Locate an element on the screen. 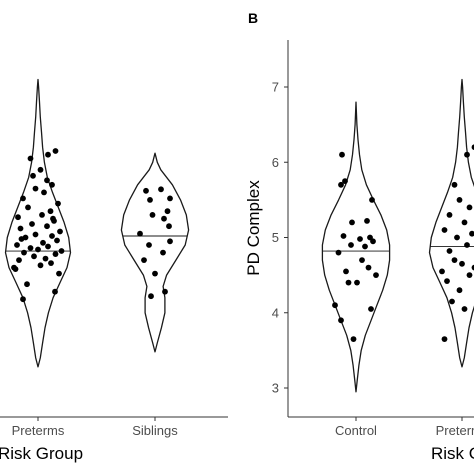 The height and width of the screenshot is (474, 474). panel-b-label: B is located at coordinates (253, 18).